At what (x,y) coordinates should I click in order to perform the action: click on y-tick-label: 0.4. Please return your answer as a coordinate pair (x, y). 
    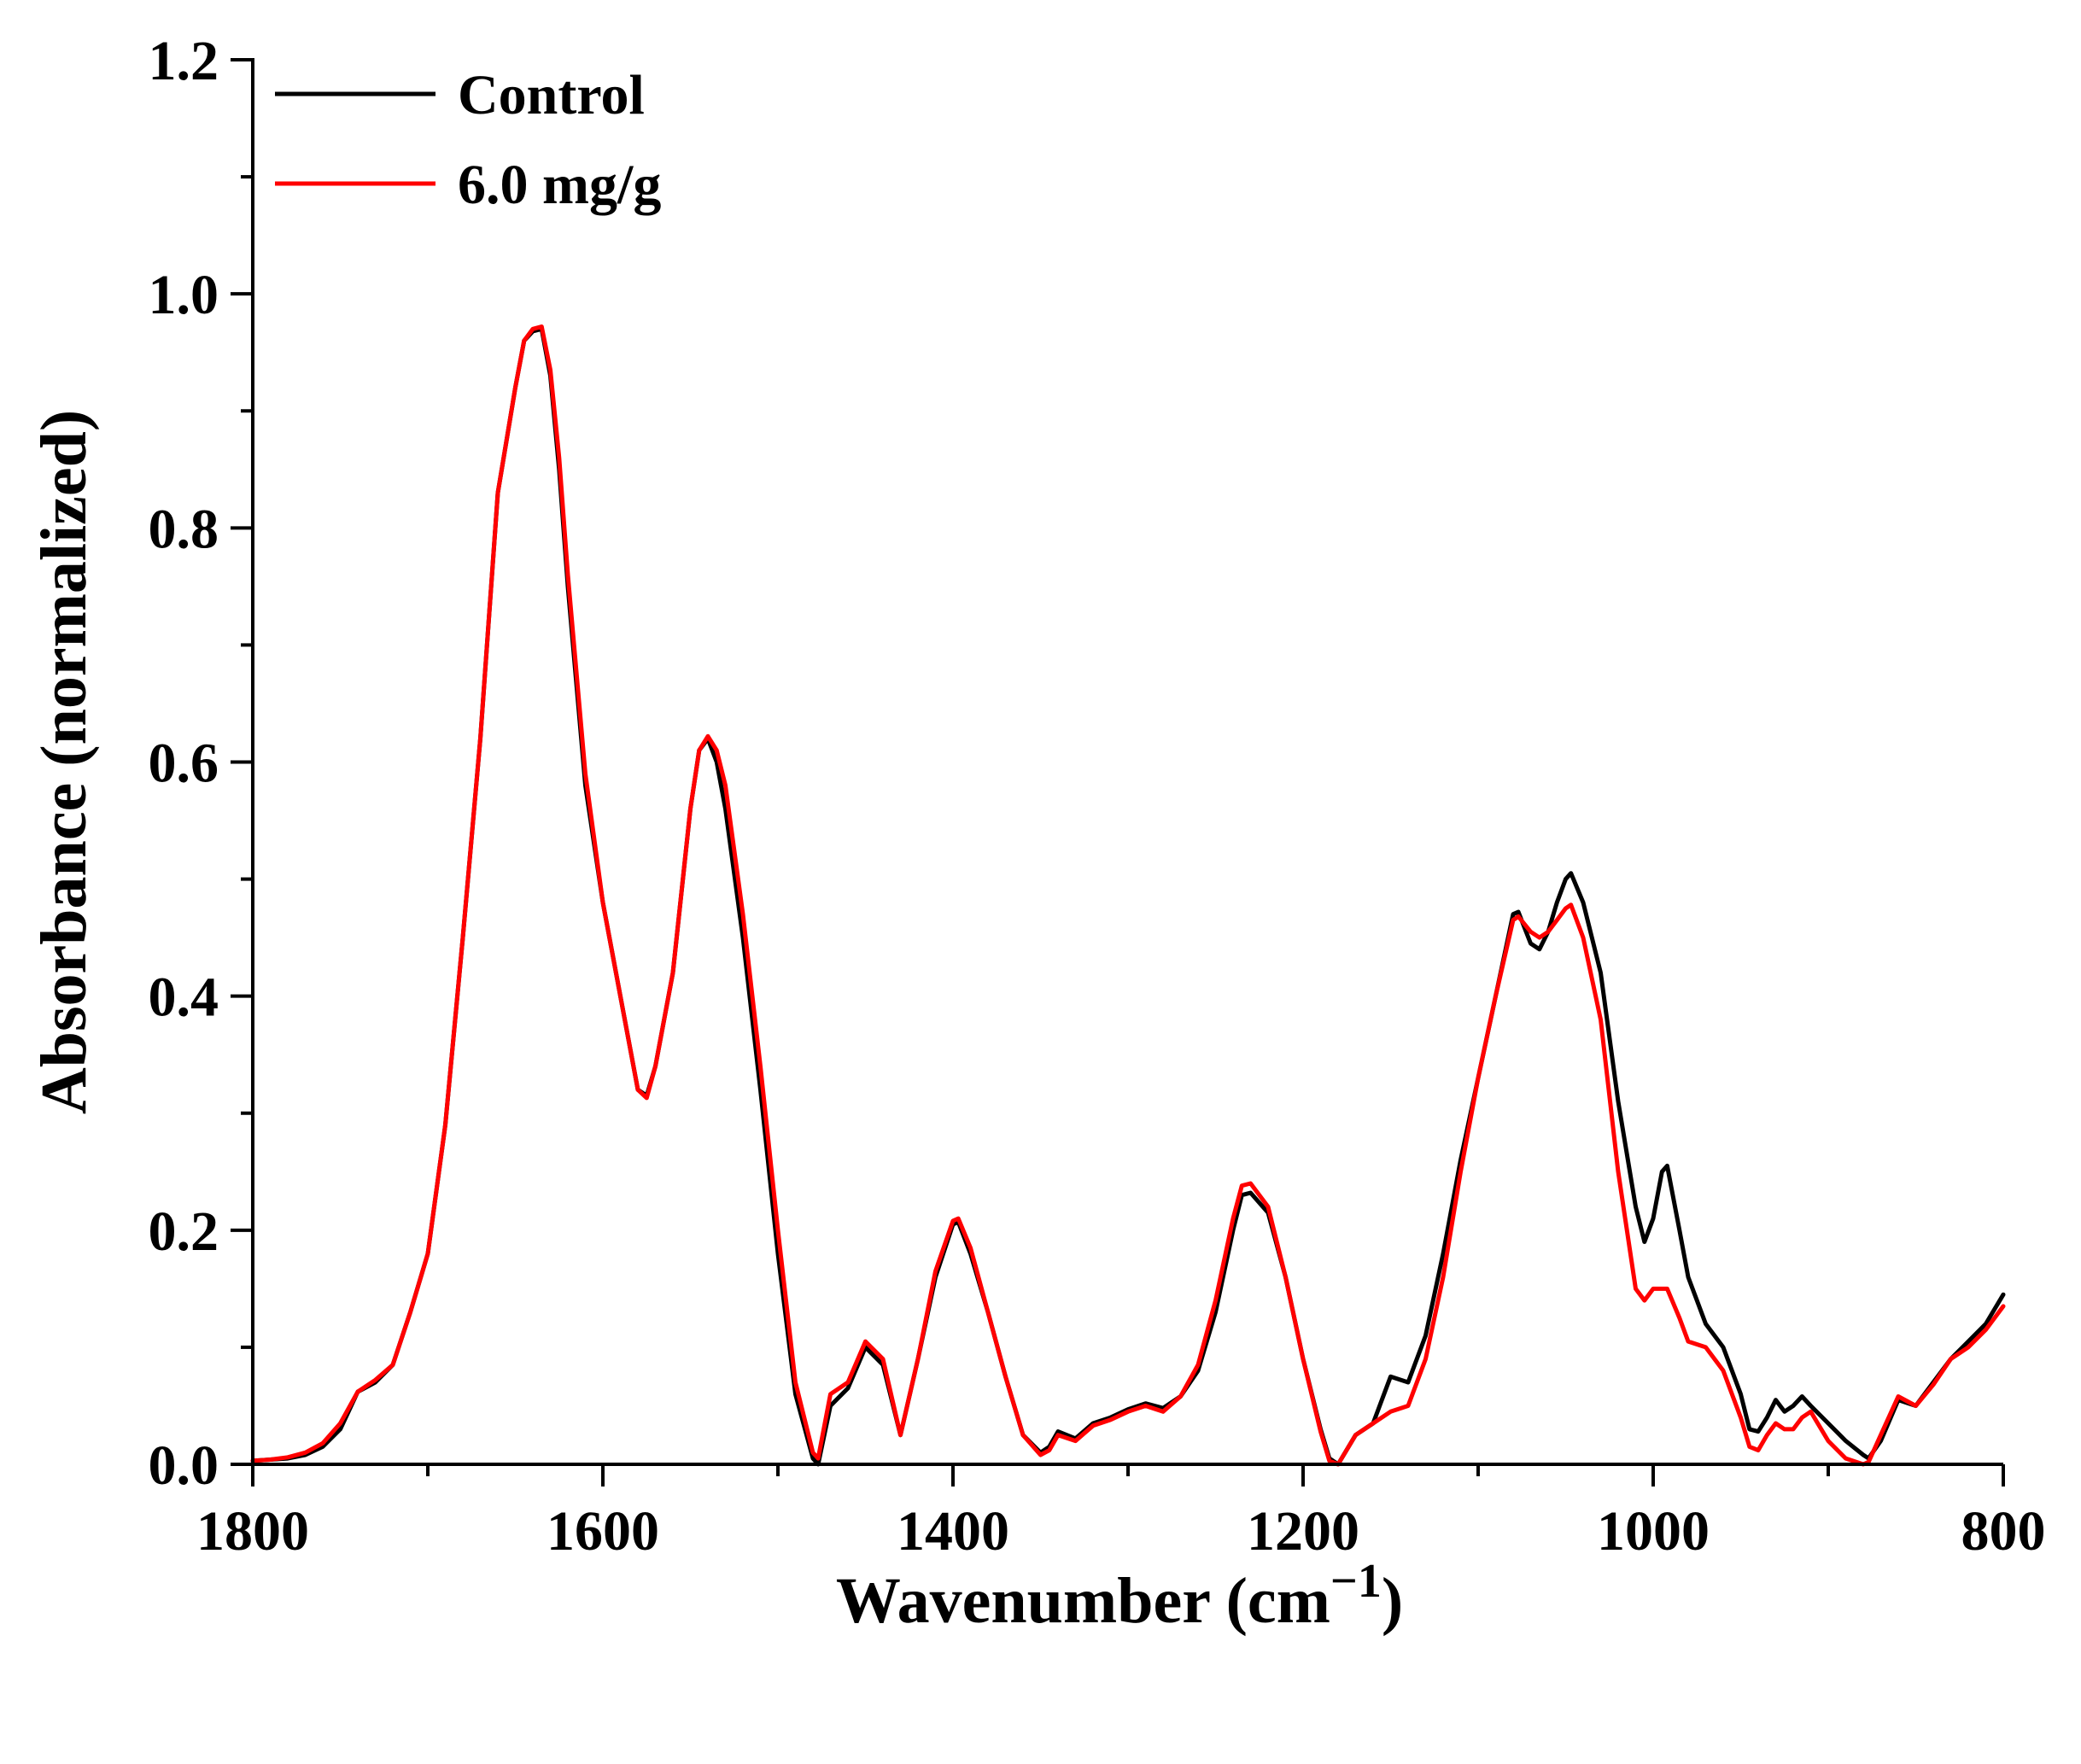
    Looking at the image, I should click on (184, 998).